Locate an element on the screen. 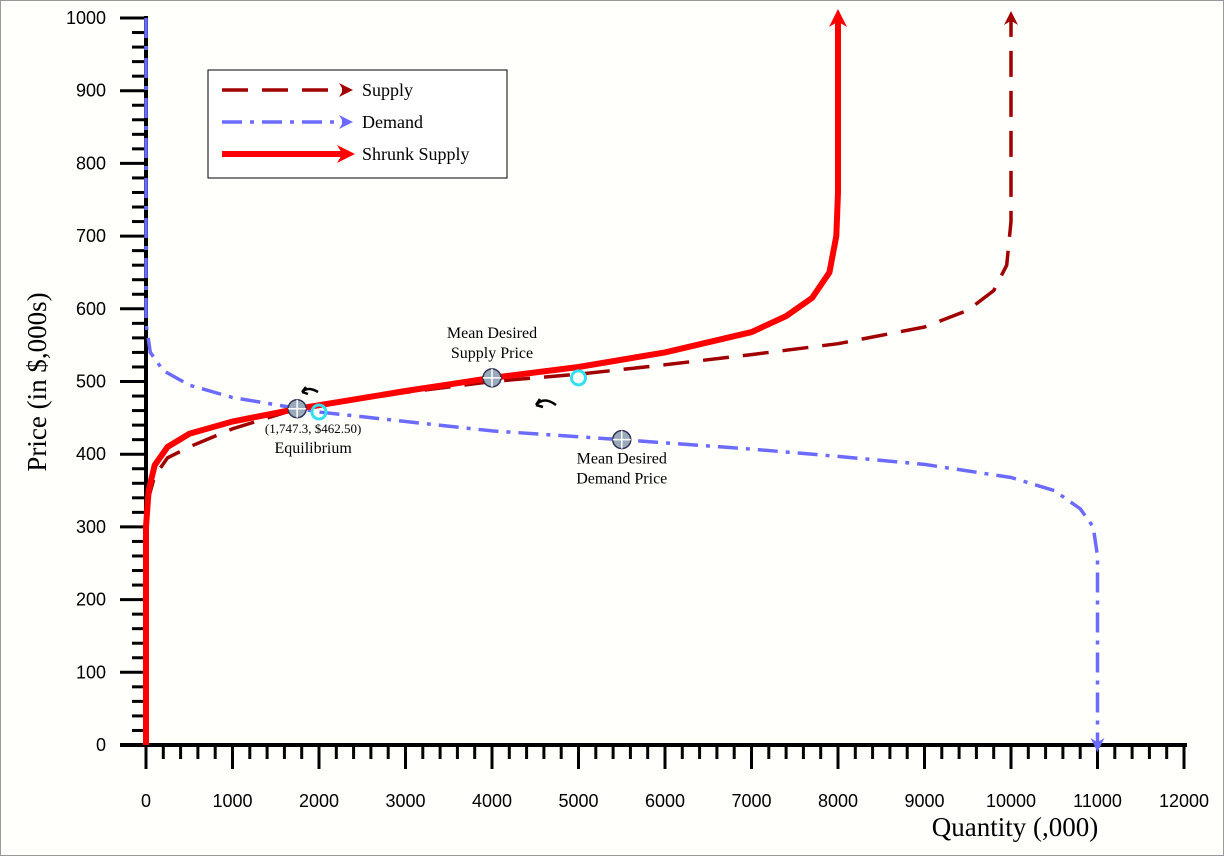 This screenshot has height=856, width=1224. x-tick-label: 12000 is located at coordinates (1184, 801).